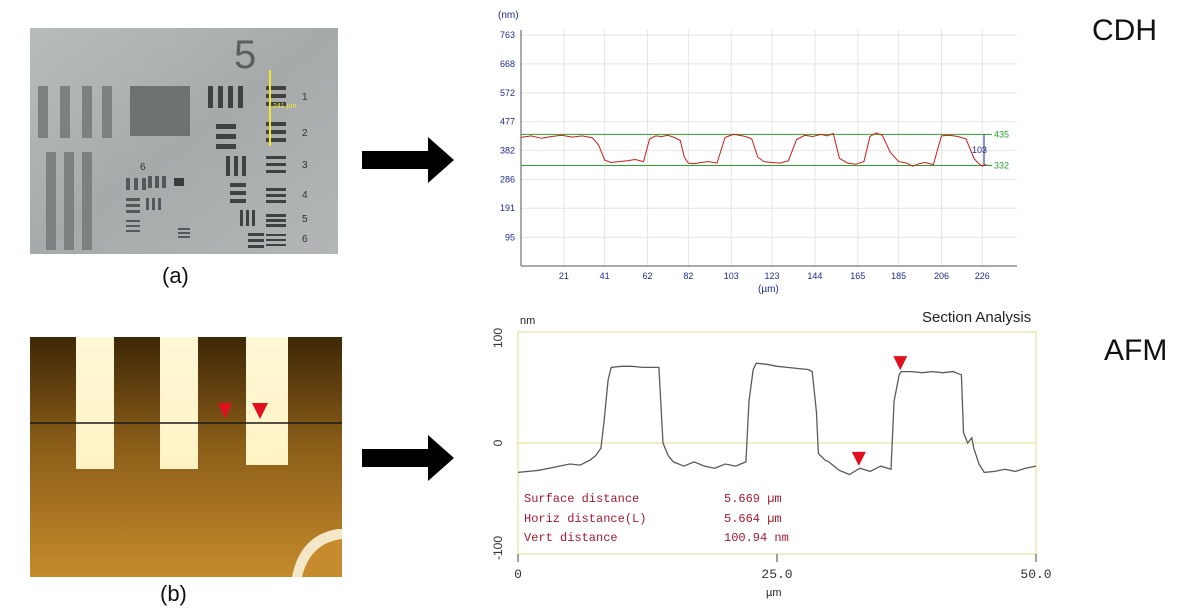  What do you see at coordinates (688, 276) in the screenshot?
I see `cdh-x-tick: 82` at bounding box center [688, 276].